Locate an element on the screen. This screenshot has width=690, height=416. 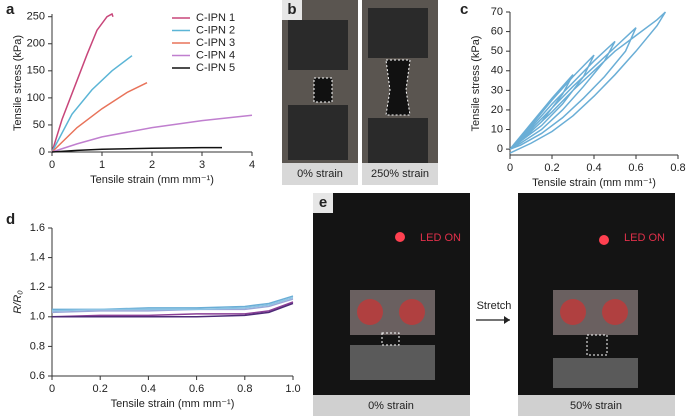
y-tick-label: 150 is located at coordinates (36, 71).